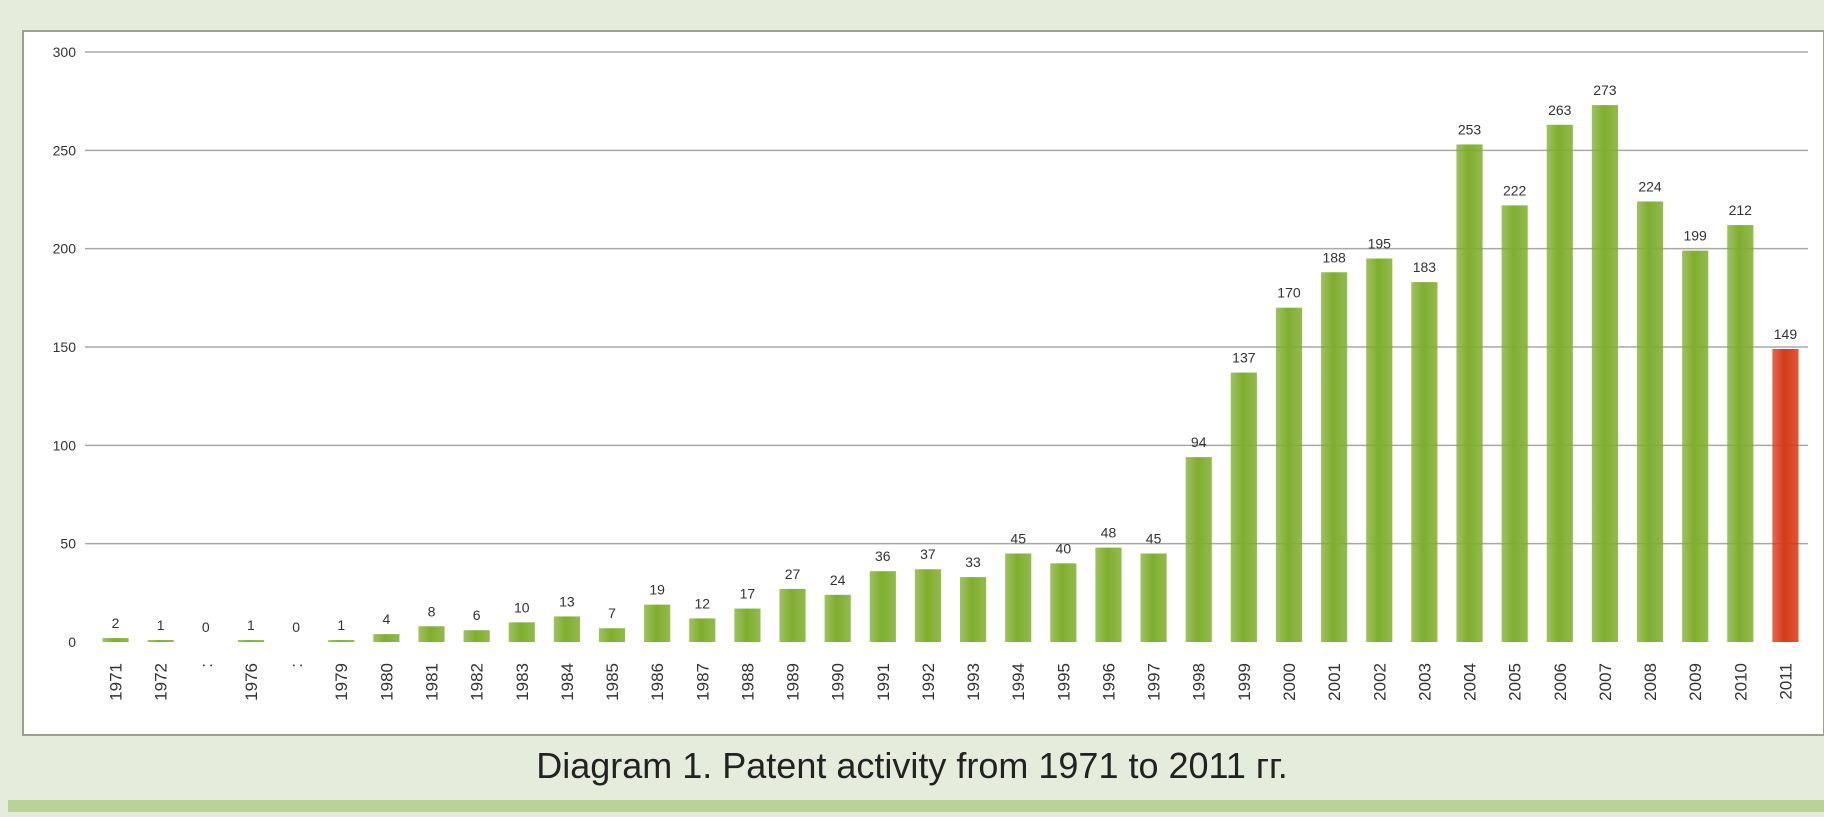 The height and width of the screenshot is (817, 1824). I want to click on value-label: 13, so click(567, 601).